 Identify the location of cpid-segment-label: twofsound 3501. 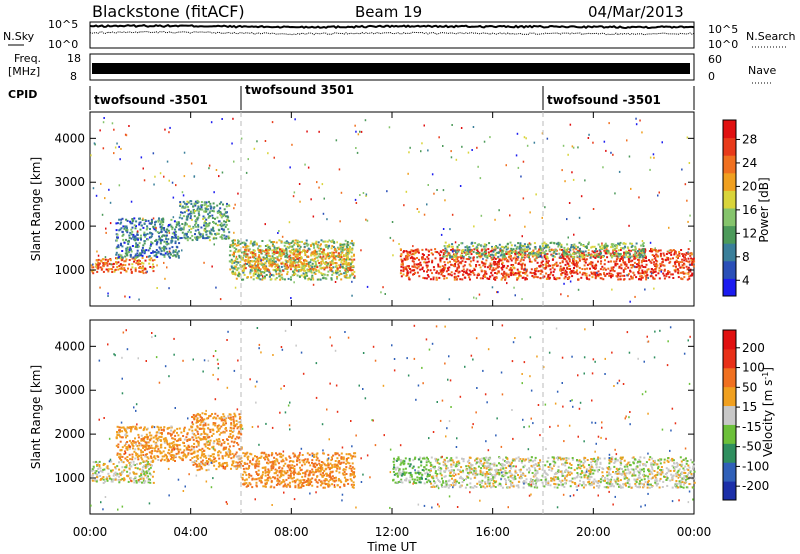
(299, 90).